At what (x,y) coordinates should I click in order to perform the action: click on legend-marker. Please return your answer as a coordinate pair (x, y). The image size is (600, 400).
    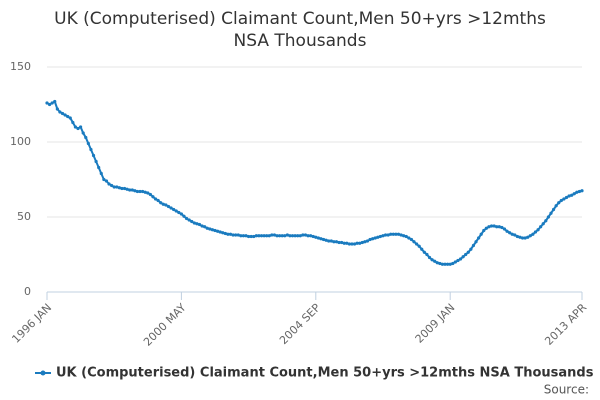
    Looking at the image, I should click on (43, 373).